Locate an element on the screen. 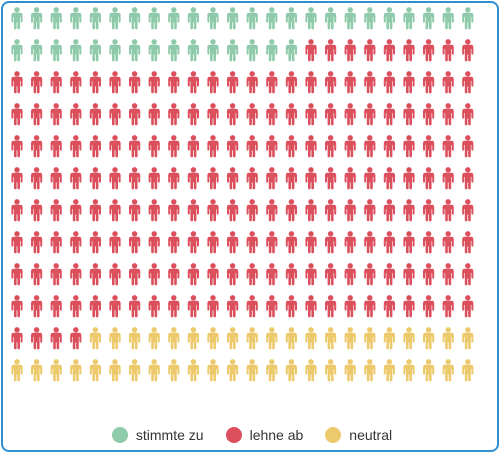  legend-item-lehne-ab: lehne ab is located at coordinates (264, 435).